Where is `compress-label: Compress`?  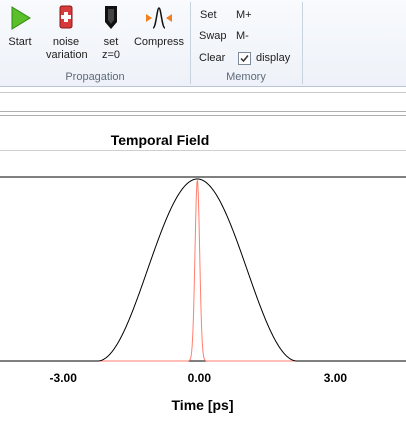
compress-label: Compress is located at coordinates (159, 42).